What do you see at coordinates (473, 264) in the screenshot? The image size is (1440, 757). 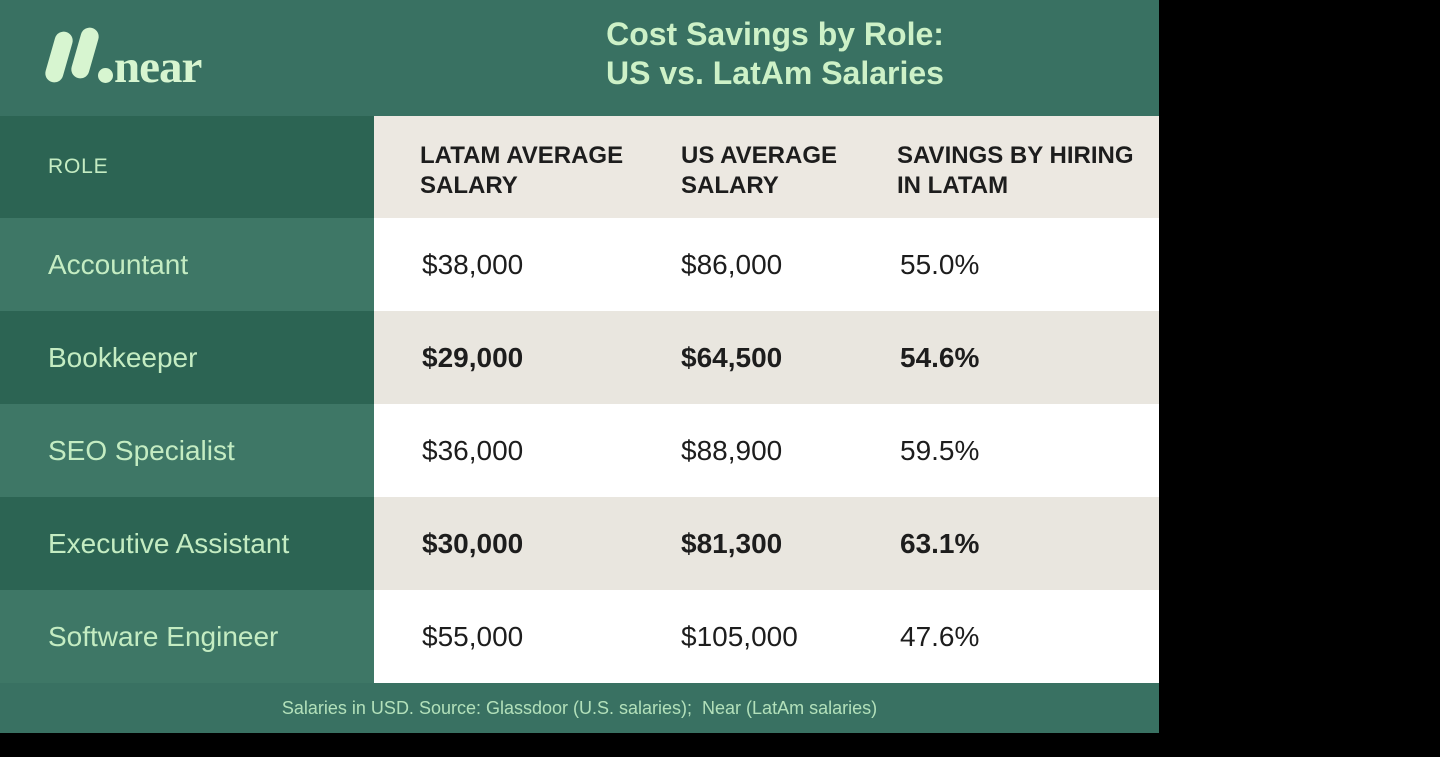 I see `latam-salary-value: $38,000` at bounding box center [473, 264].